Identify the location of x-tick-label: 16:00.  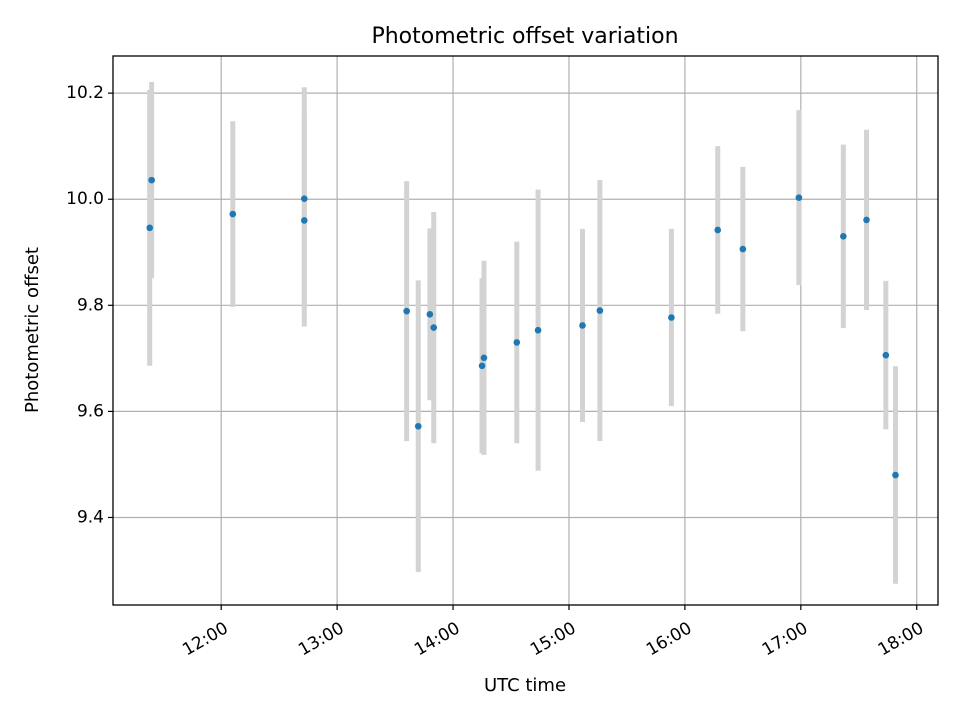
(669, 639).